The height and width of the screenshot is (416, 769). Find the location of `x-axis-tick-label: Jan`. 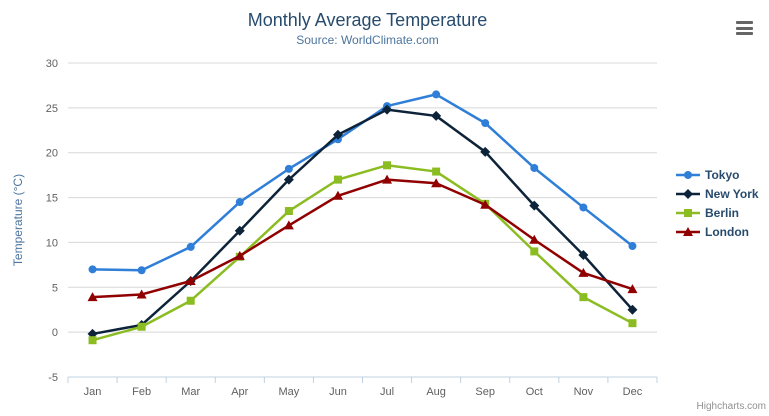

x-axis-tick-label: Jan is located at coordinates (93, 392).